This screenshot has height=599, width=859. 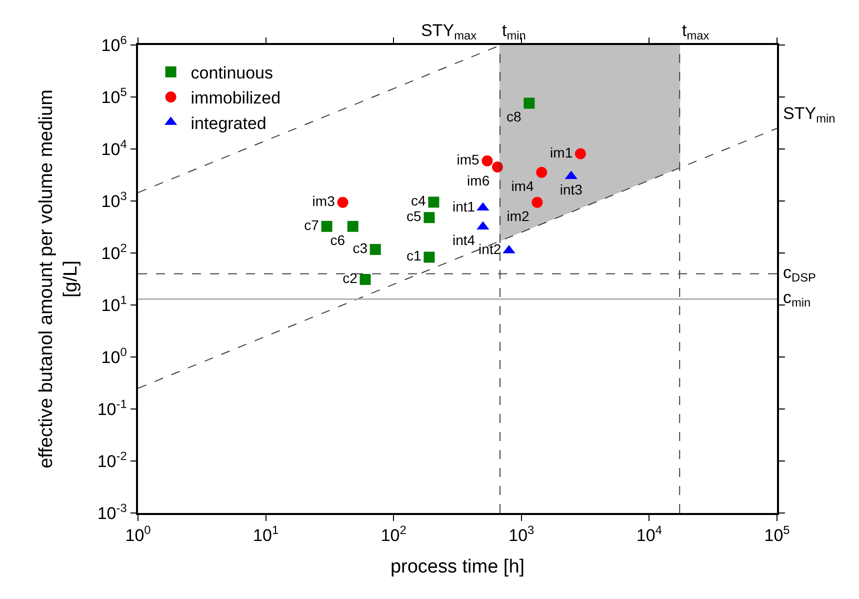 What do you see at coordinates (464, 206) in the screenshot?
I see `data-label: int1` at bounding box center [464, 206].